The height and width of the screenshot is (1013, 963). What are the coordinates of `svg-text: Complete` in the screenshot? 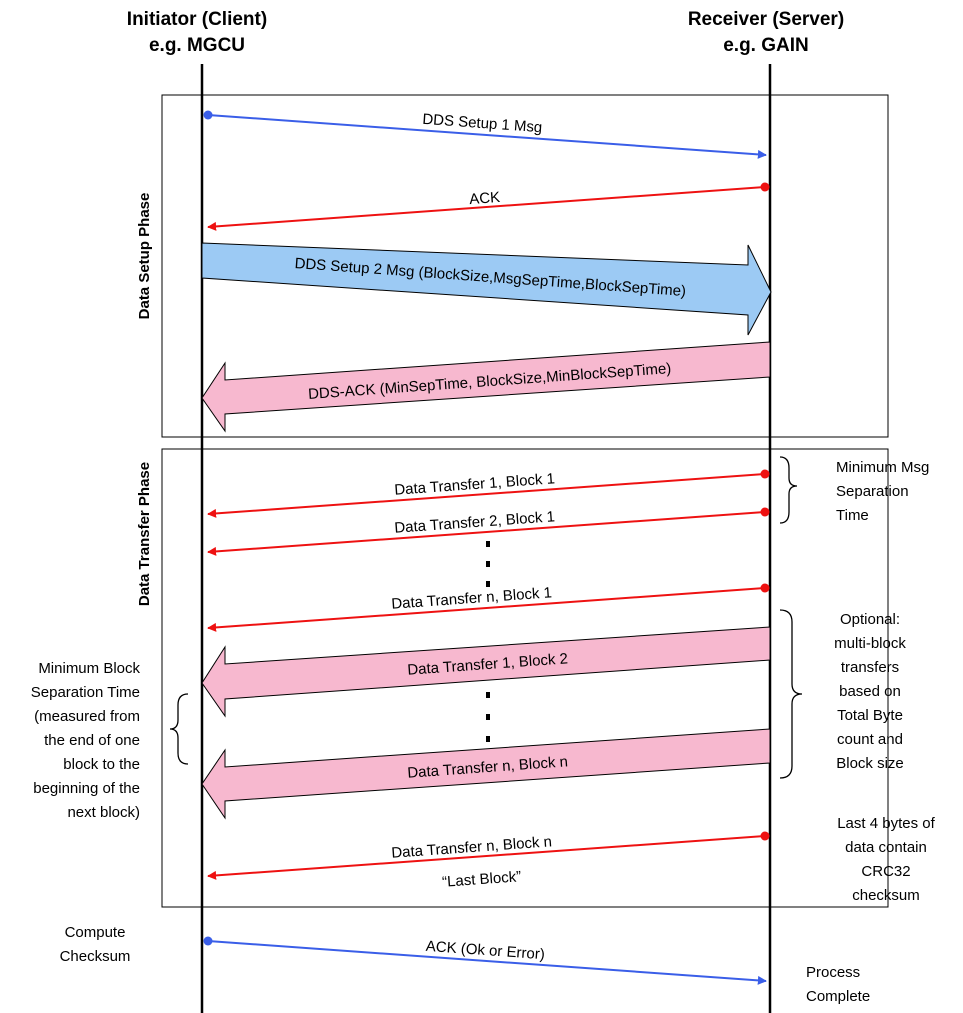 It's located at (838, 996).